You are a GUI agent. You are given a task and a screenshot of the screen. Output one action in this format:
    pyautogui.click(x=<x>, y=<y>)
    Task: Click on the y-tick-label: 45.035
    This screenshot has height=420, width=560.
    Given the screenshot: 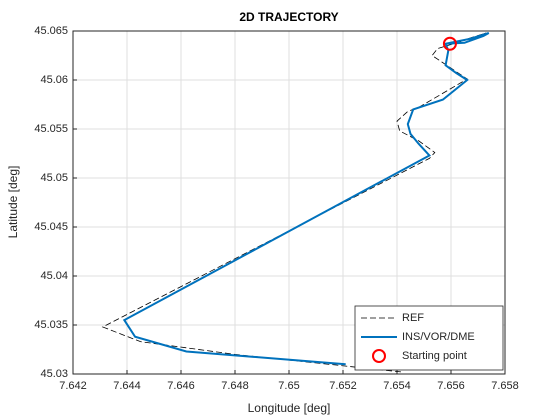 What is the action you would take?
    pyautogui.click(x=51, y=325)
    